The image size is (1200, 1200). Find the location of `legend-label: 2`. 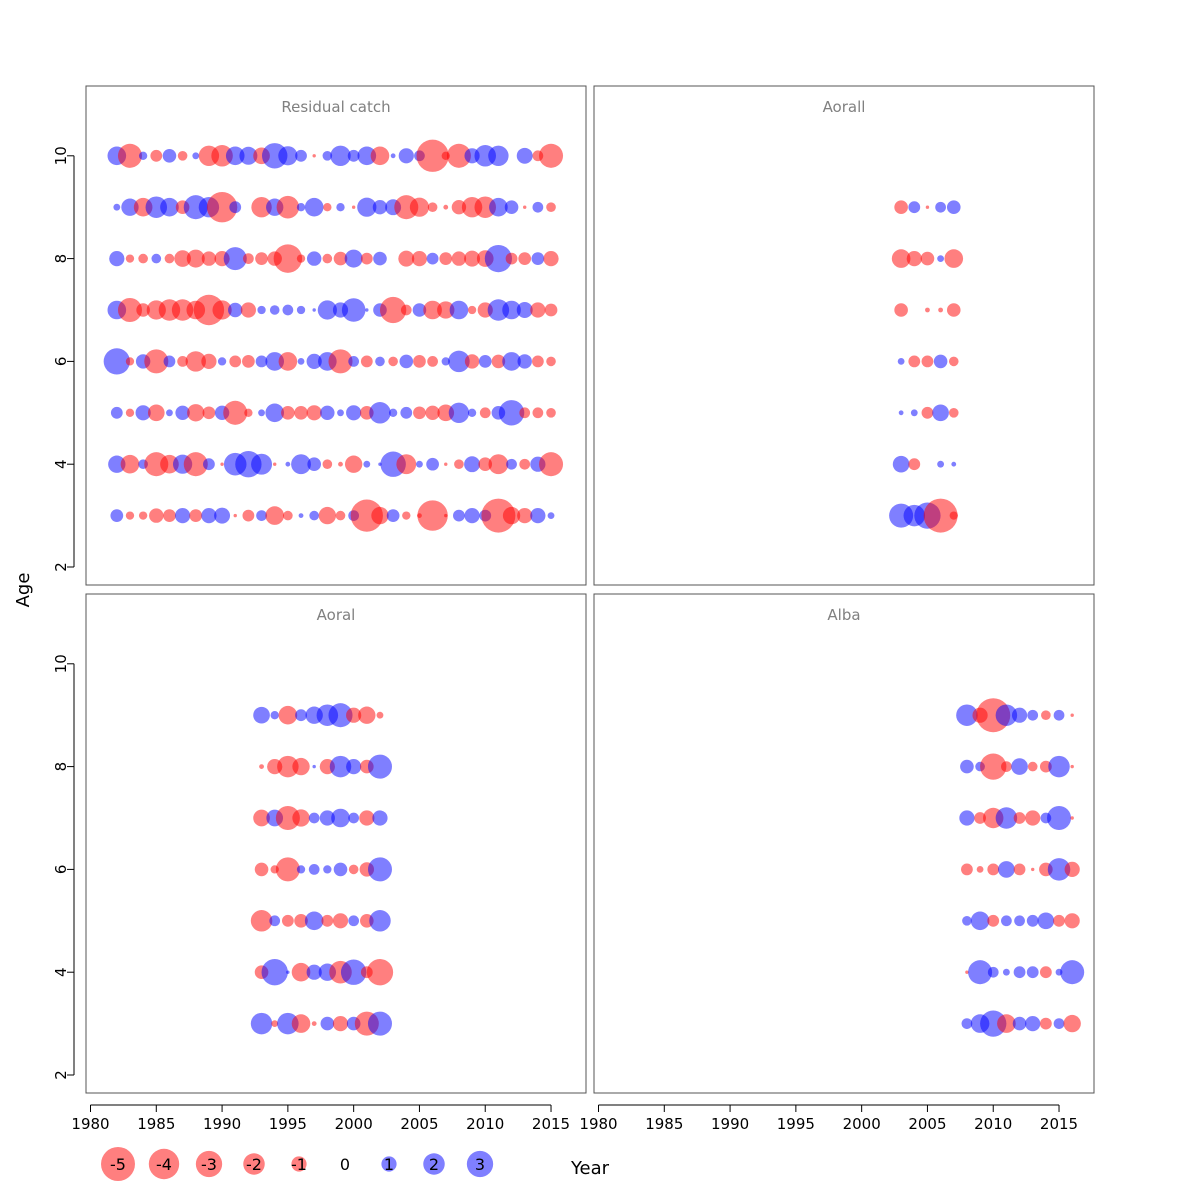

legend-label: 2 is located at coordinates (434, 1164).